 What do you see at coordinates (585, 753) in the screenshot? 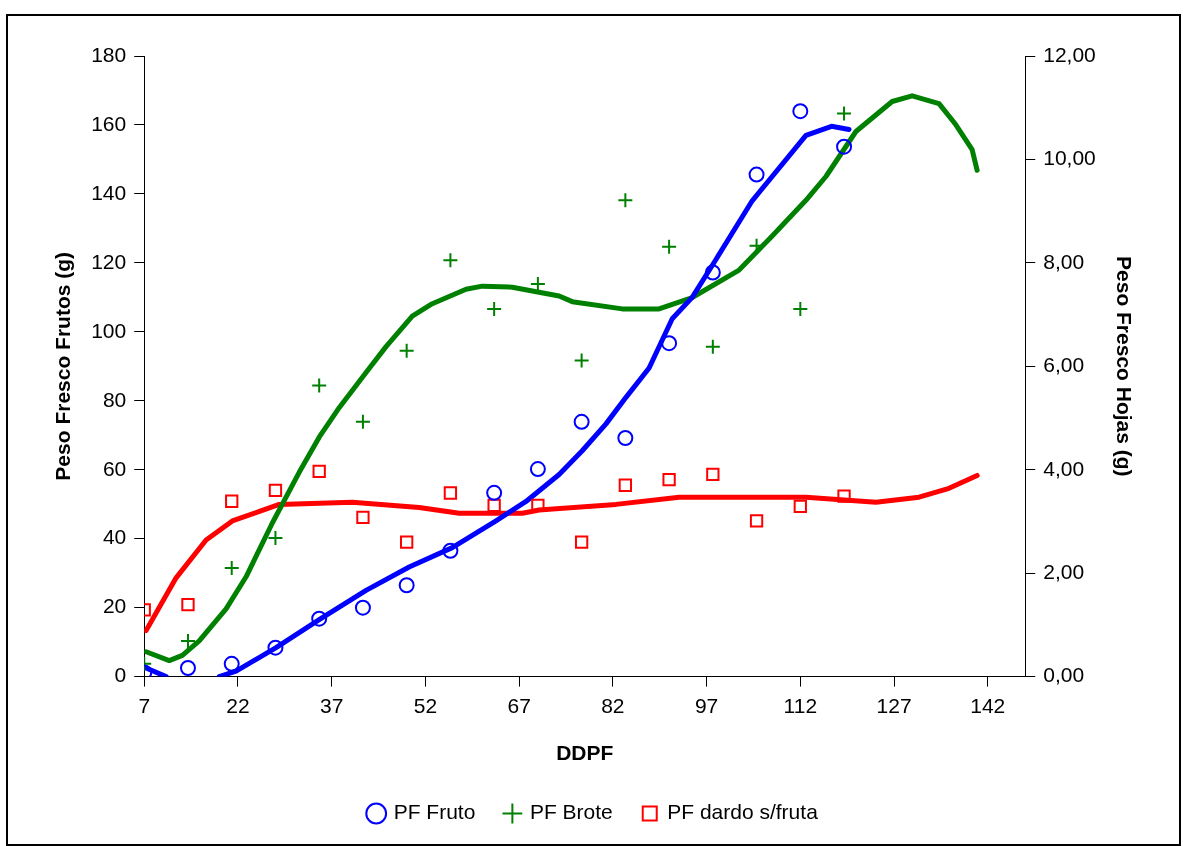
I see `x-axis-title: DDPF` at bounding box center [585, 753].